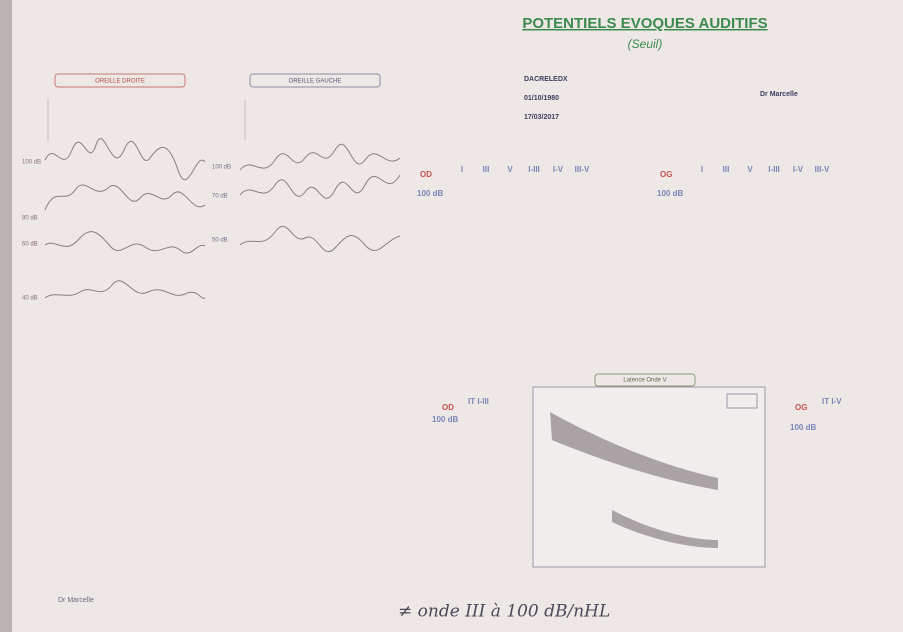 The height and width of the screenshot is (632, 903). Describe the element at coordinates (779, 94) in the screenshot. I see `doctor: Dr Marcelle` at that location.